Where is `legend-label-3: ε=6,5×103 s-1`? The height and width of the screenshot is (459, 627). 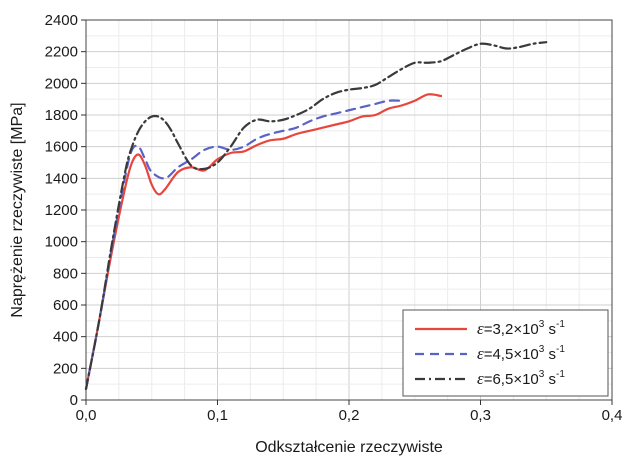
legend-label-3: ε=6,5×103 s-1 is located at coordinates (521, 378).